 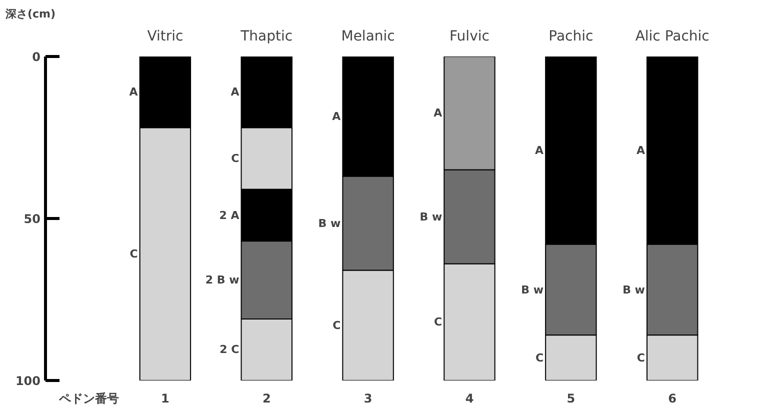 What do you see at coordinates (229, 215) in the screenshot?
I see `annotation: 2 A` at bounding box center [229, 215].